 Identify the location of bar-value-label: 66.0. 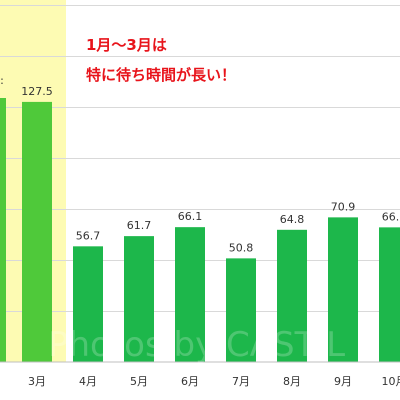
(391, 216).